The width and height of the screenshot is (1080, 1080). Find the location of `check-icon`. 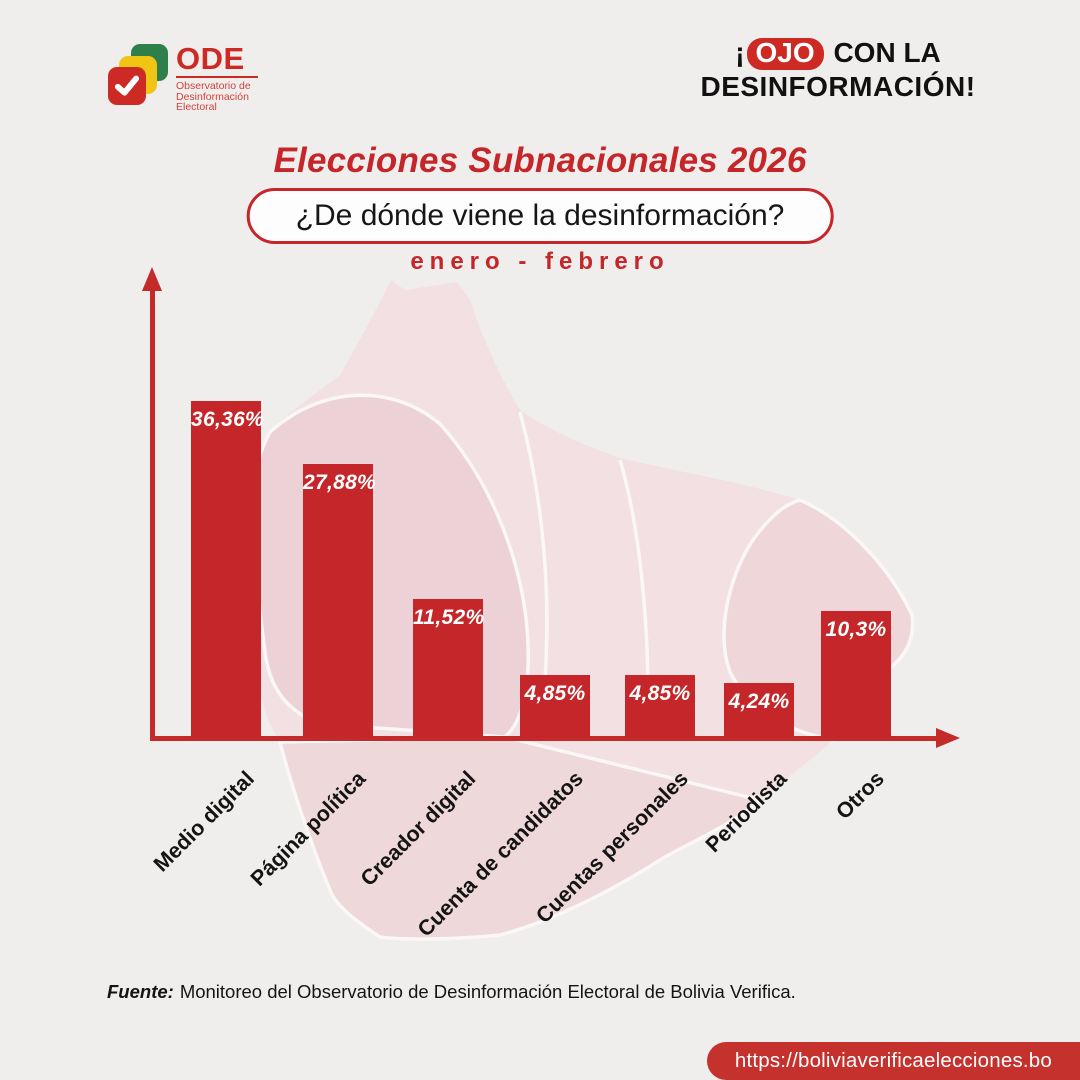

check-icon is located at coordinates (127, 85).